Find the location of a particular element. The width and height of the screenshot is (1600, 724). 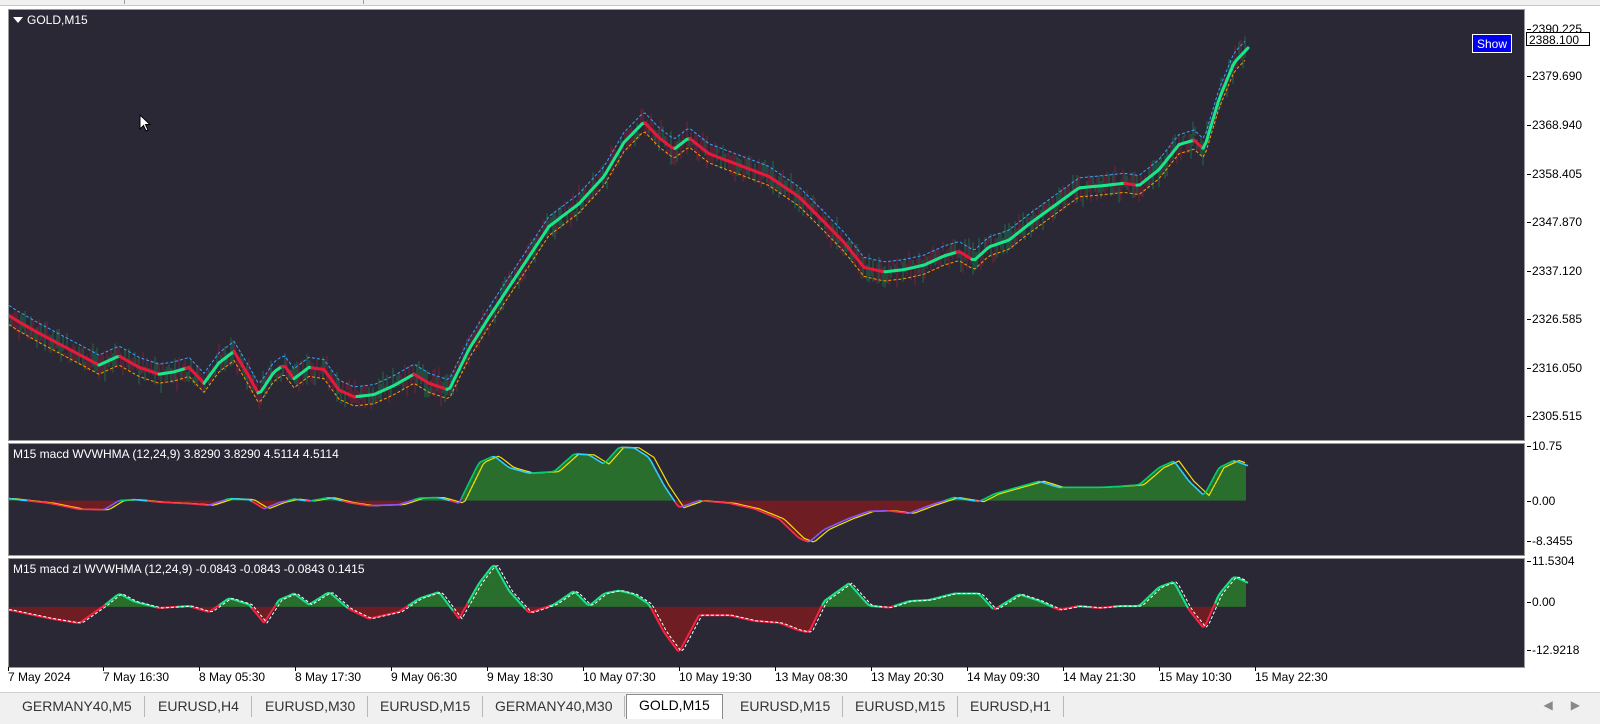

ma-segment is located at coordinates (1216, 108).